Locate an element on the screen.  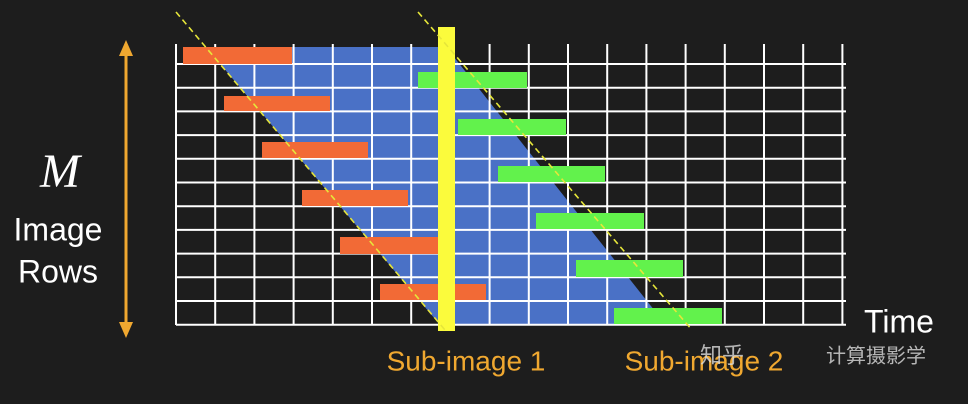
axis-label: Rows is located at coordinates (58, 271).